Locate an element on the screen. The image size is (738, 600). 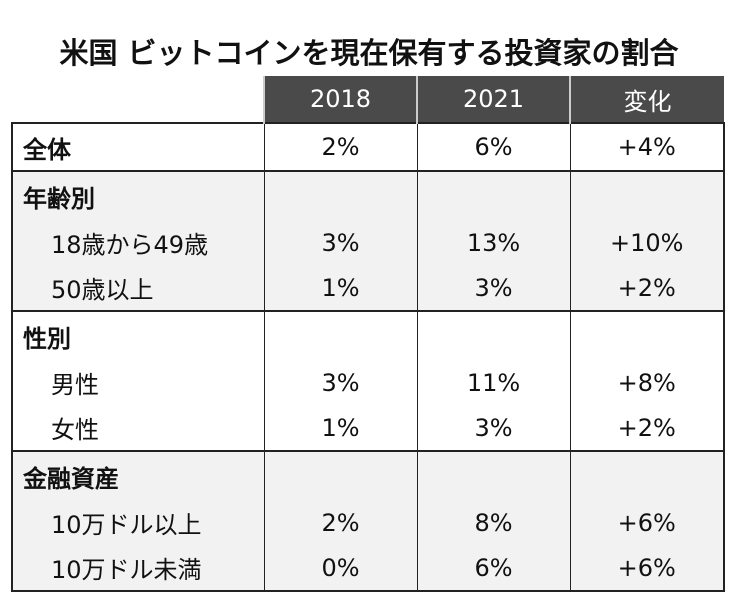
table-row: 10万ドル未満 0% 6% +6% is located at coordinates (368, 568).